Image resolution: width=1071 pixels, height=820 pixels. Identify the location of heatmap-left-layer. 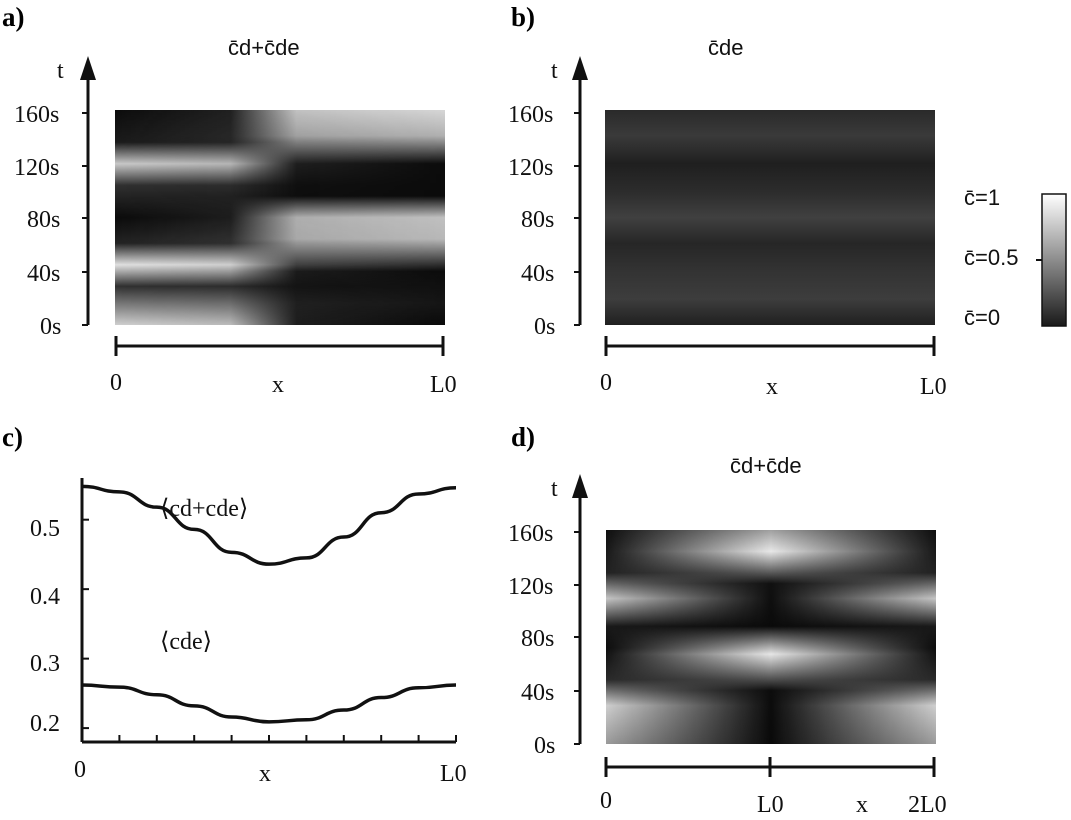
(280, 217).